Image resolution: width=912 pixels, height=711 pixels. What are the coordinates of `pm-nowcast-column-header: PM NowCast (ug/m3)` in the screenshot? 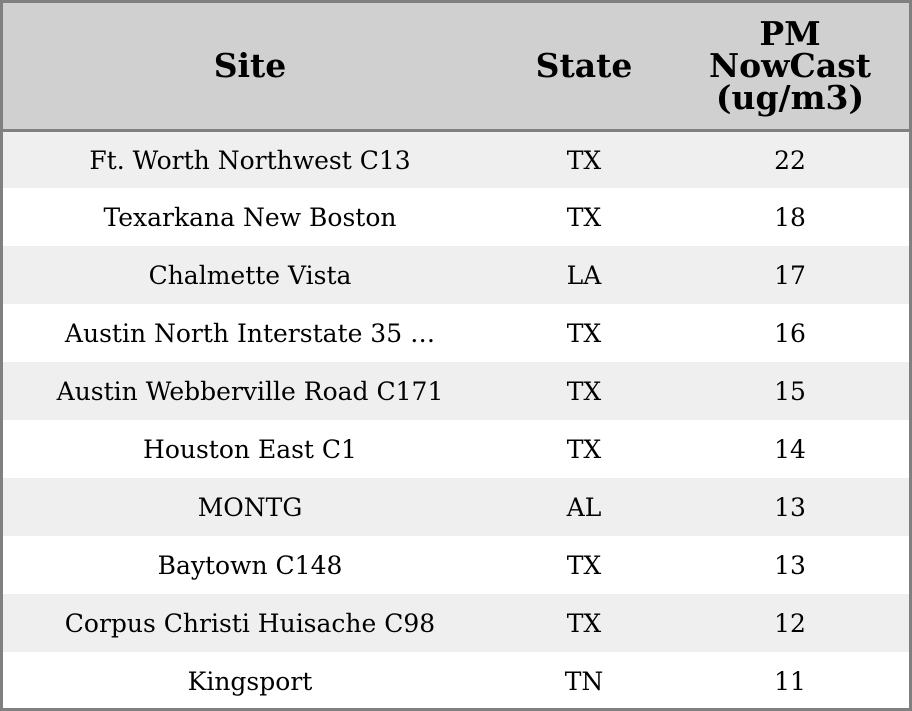 It's located at (790, 67).